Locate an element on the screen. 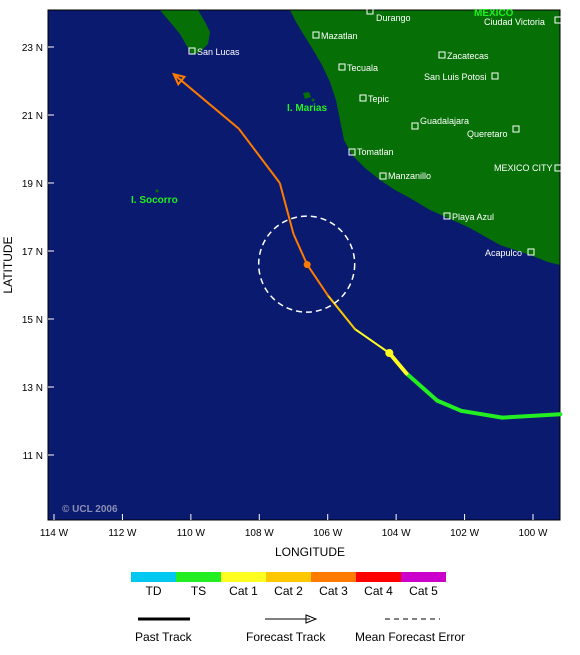  forecast-arrow-head is located at coordinates (179, 79).